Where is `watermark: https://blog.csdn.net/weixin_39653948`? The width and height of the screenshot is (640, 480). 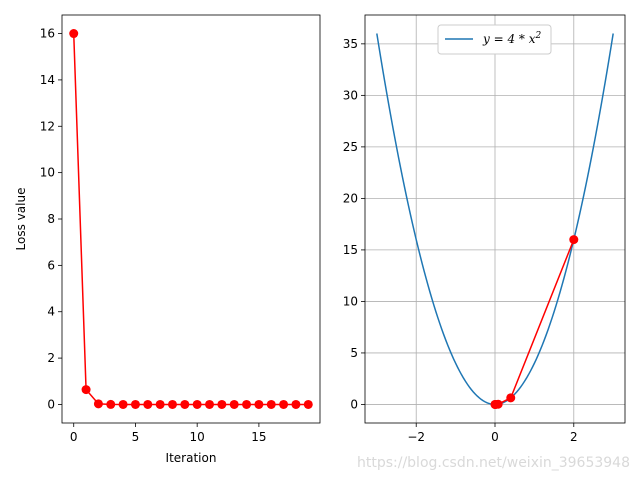 watermark: https://blog.csdn.net/weixin_39653948 is located at coordinates (493, 463).